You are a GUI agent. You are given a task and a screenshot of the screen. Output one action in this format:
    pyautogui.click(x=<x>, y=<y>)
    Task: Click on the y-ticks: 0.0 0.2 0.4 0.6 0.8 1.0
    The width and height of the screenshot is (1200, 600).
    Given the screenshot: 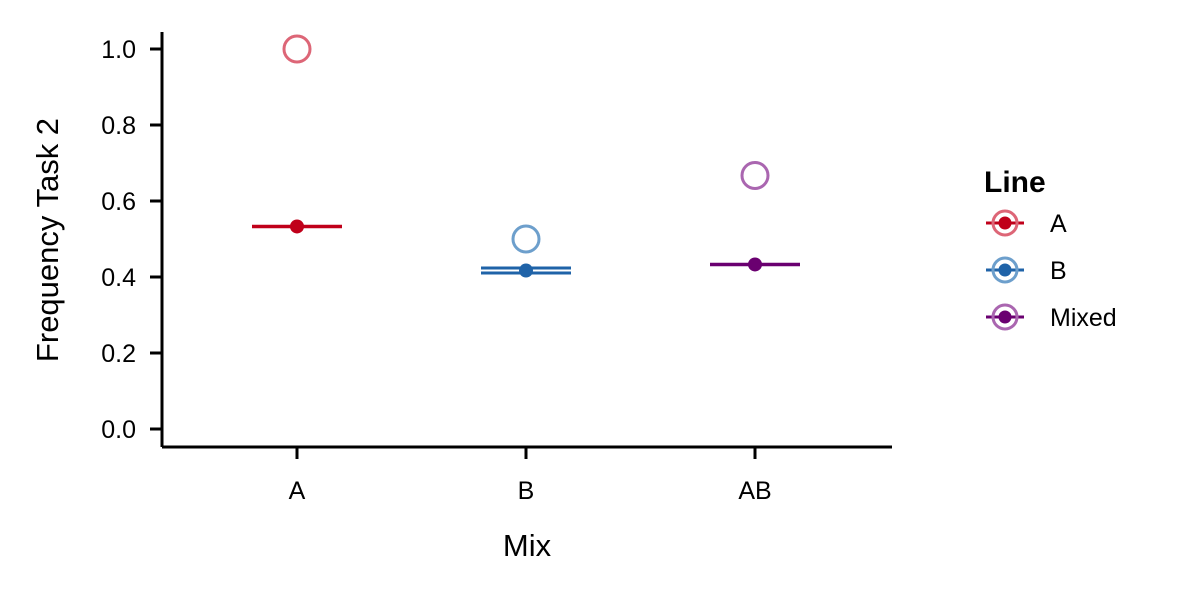 What is the action you would take?
    pyautogui.click(x=131, y=240)
    